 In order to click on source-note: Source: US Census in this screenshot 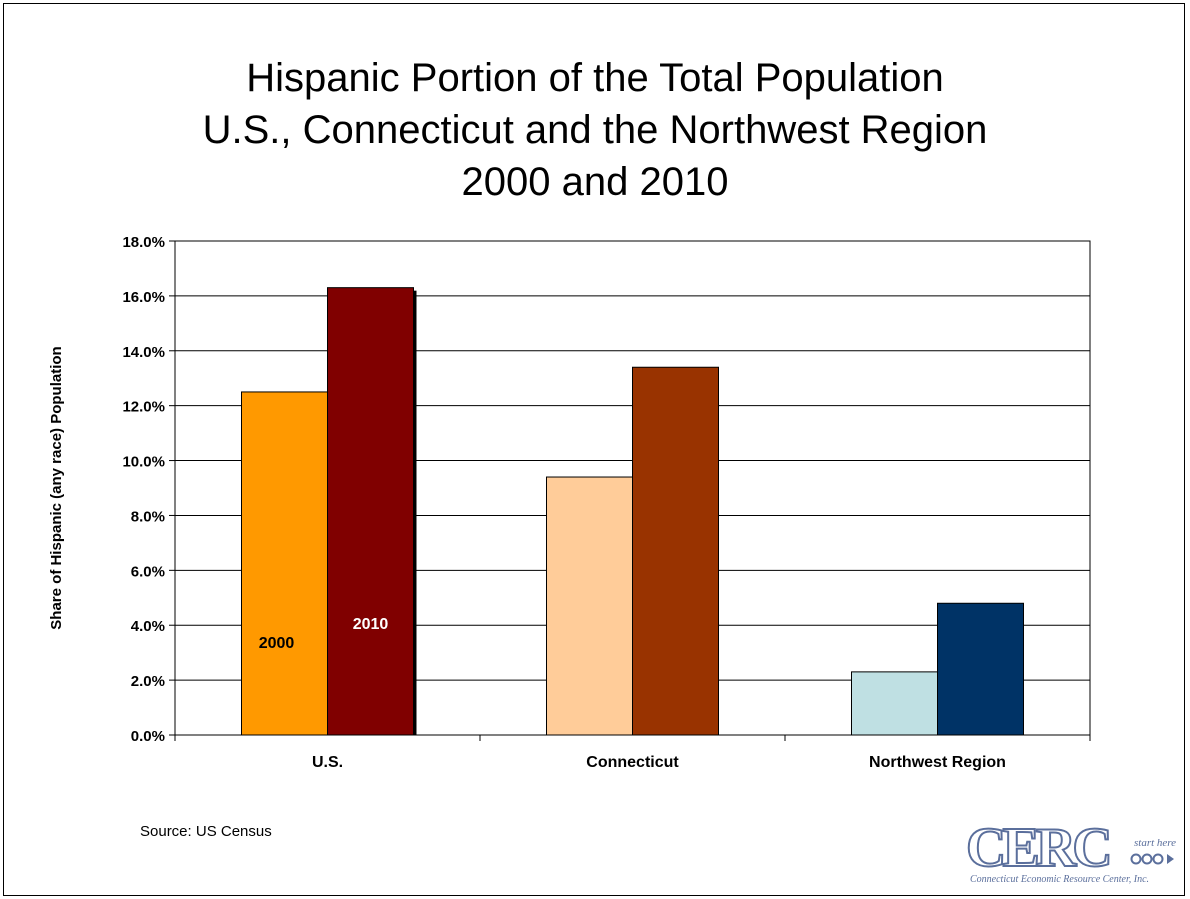, I will do `click(206, 831)`.